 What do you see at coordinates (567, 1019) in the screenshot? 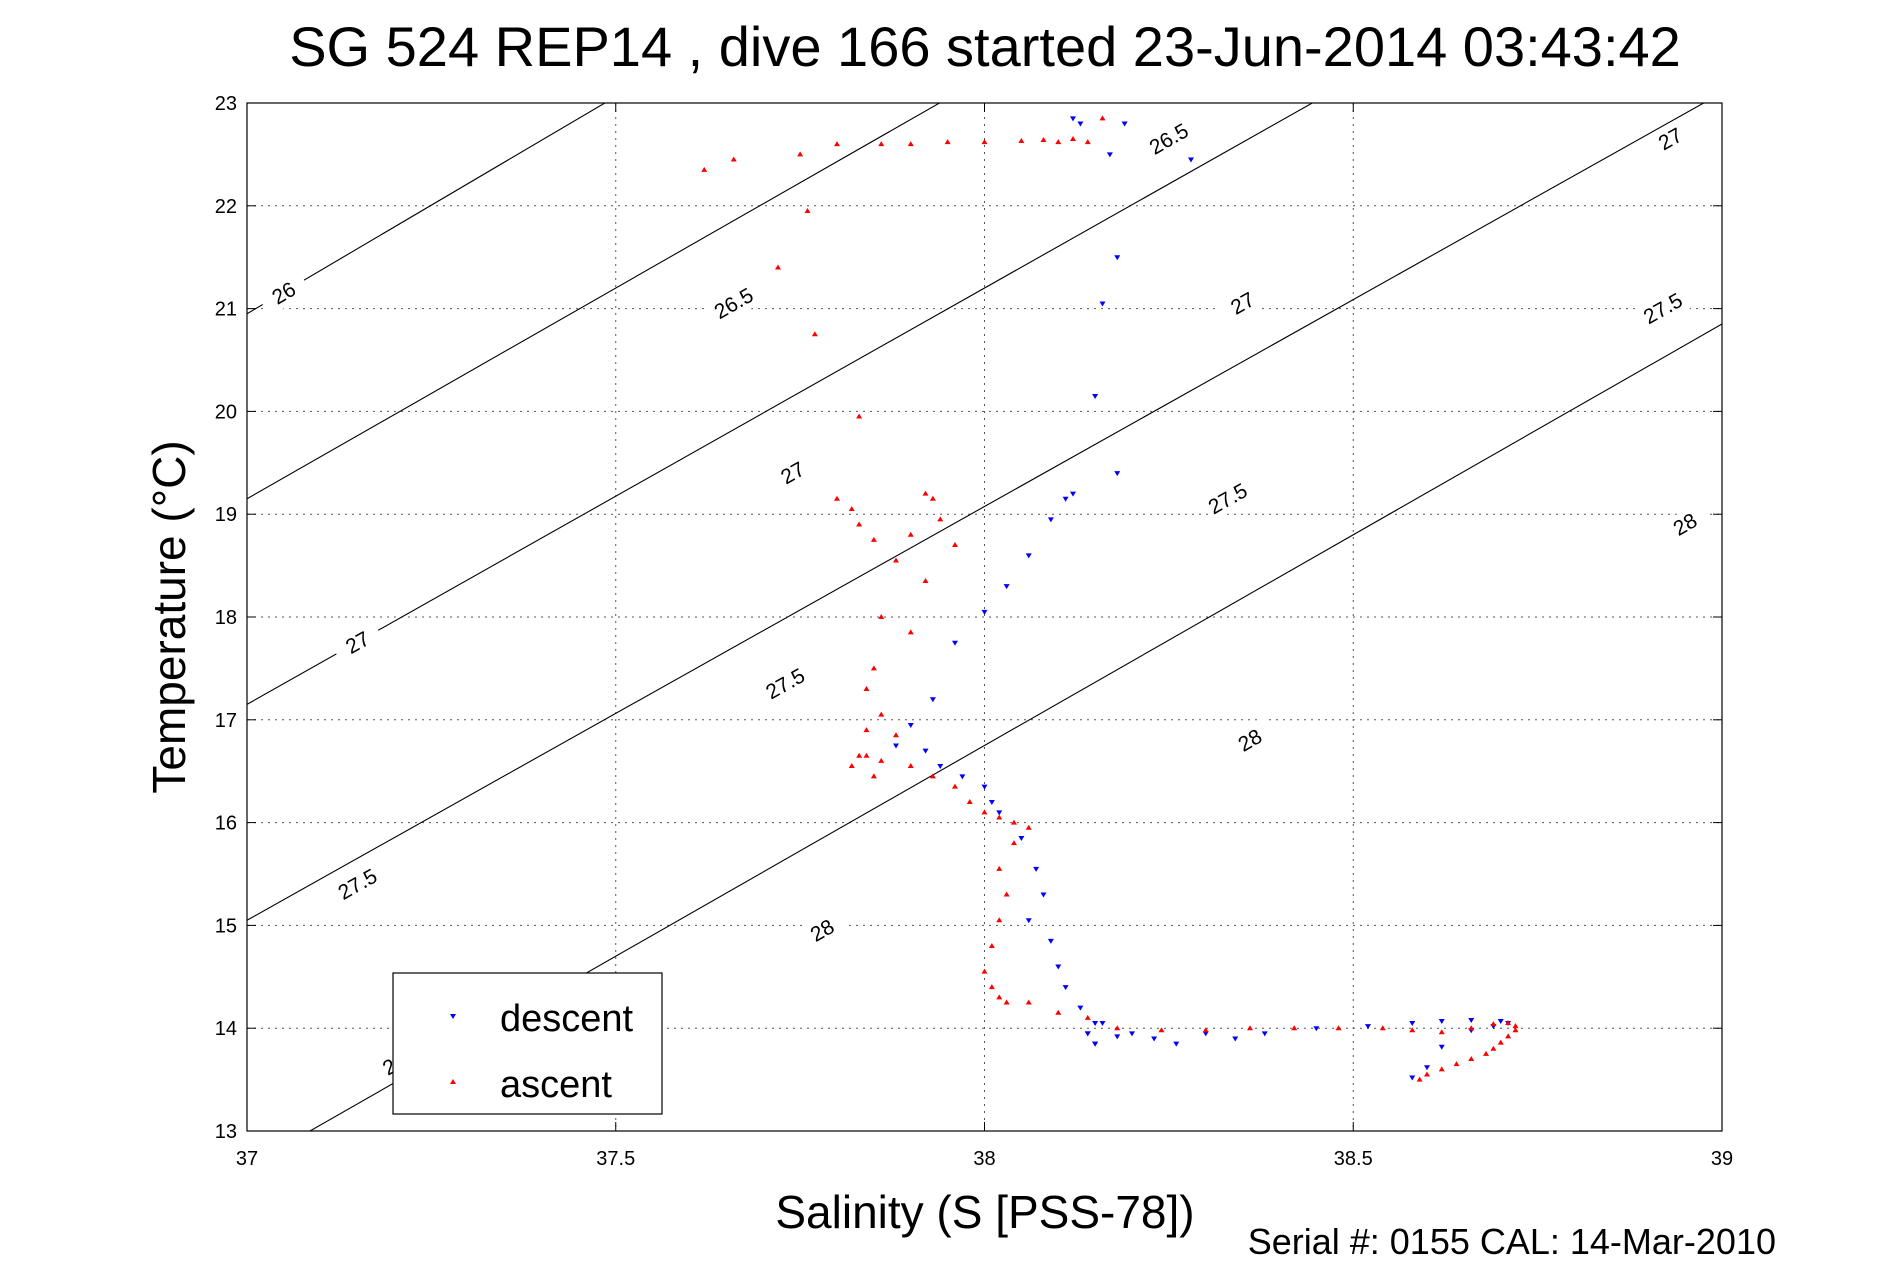
I see `legend-label-descent: descent` at bounding box center [567, 1019].